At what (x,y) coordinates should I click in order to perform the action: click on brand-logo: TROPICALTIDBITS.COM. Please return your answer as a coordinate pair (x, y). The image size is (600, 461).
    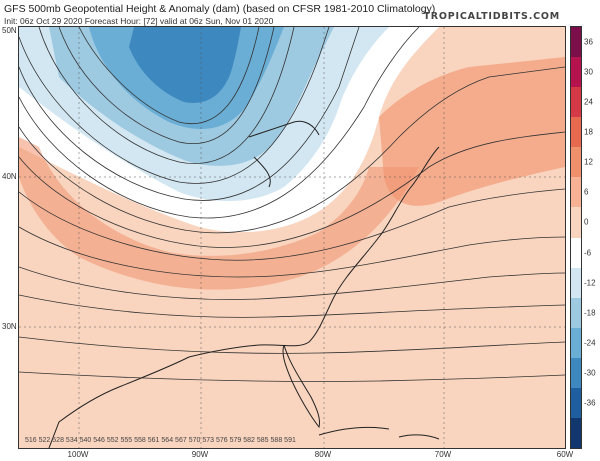
    Looking at the image, I should click on (491, 16).